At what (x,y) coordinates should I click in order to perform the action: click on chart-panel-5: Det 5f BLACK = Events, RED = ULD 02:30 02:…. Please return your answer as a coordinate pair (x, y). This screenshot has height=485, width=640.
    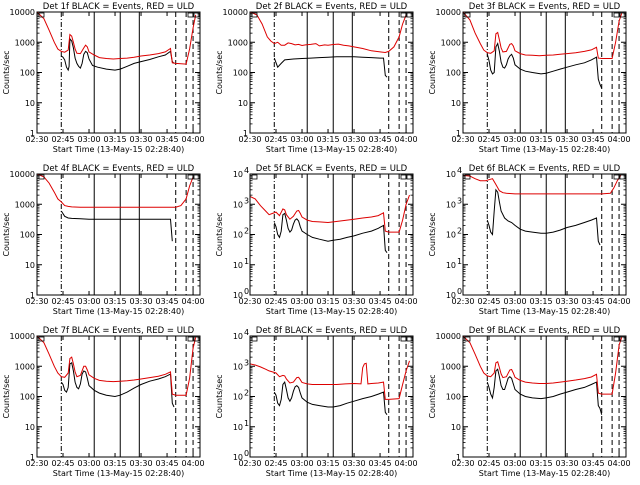
    Looking at the image, I should click on (316, 240).